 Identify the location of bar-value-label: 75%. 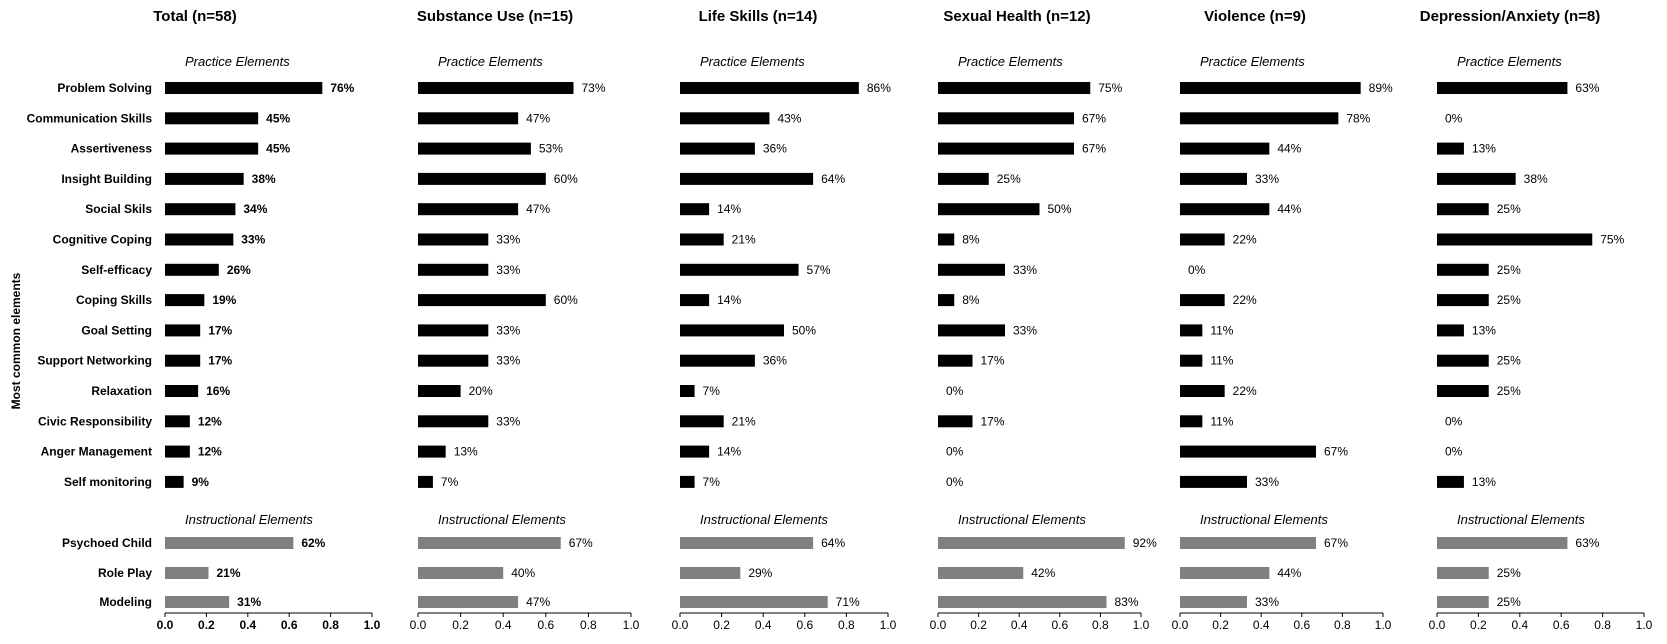
(1110, 88).